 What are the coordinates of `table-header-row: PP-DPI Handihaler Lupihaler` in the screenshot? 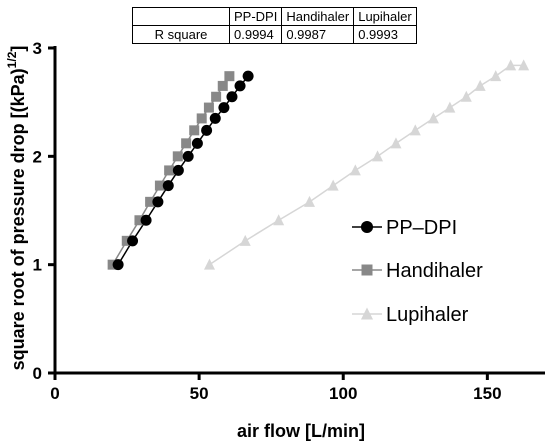 It's located at (274, 16).